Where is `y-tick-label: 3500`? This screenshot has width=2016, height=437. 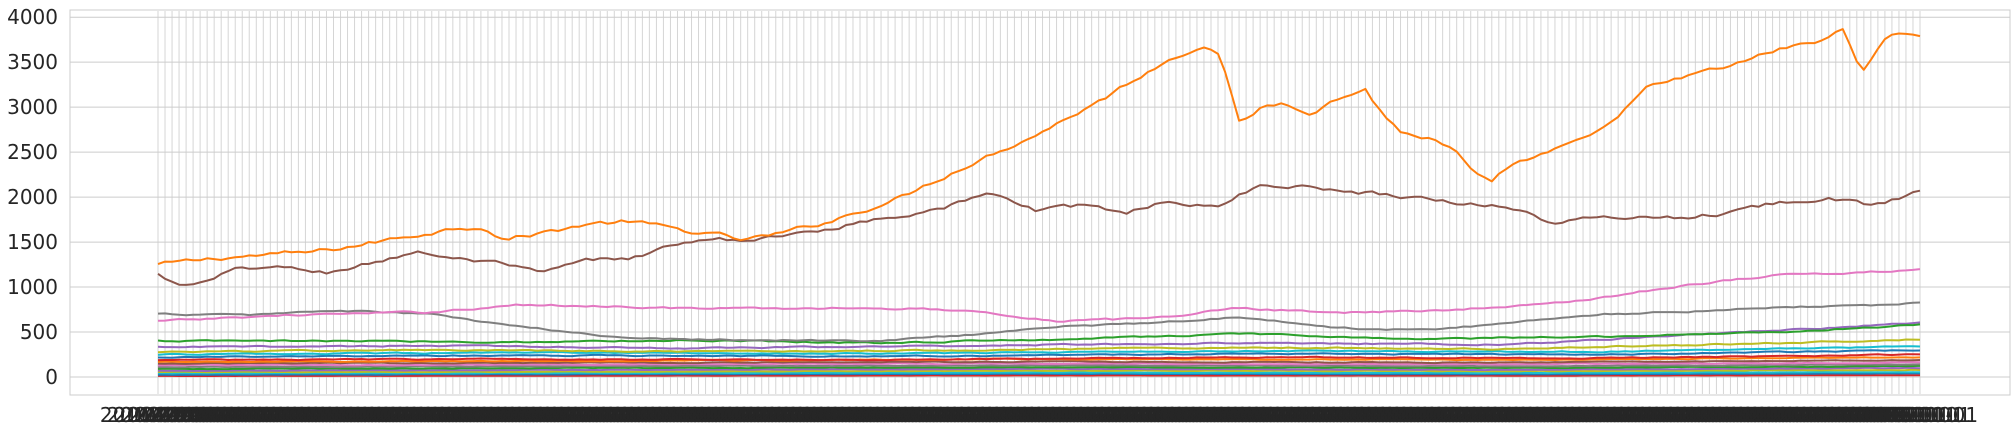
y-tick-label: 3500 is located at coordinates (32, 62).